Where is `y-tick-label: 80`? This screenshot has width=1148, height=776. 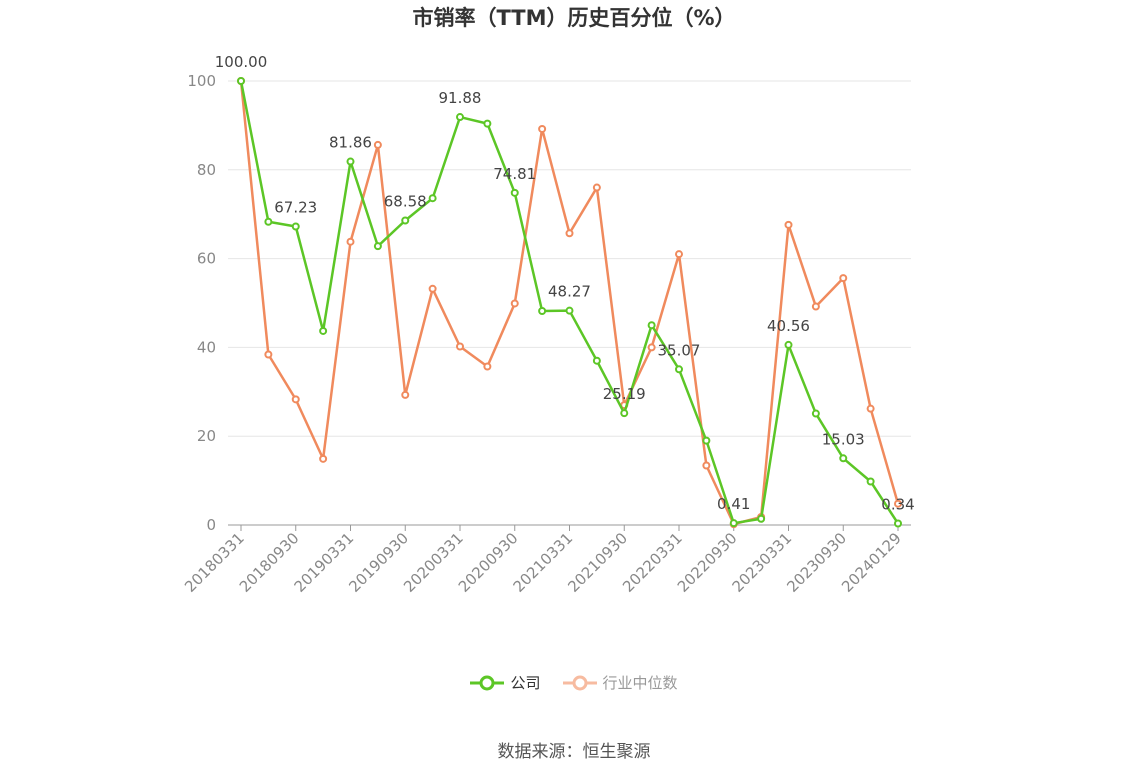
y-tick-label: 80 is located at coordinates (206, 170).